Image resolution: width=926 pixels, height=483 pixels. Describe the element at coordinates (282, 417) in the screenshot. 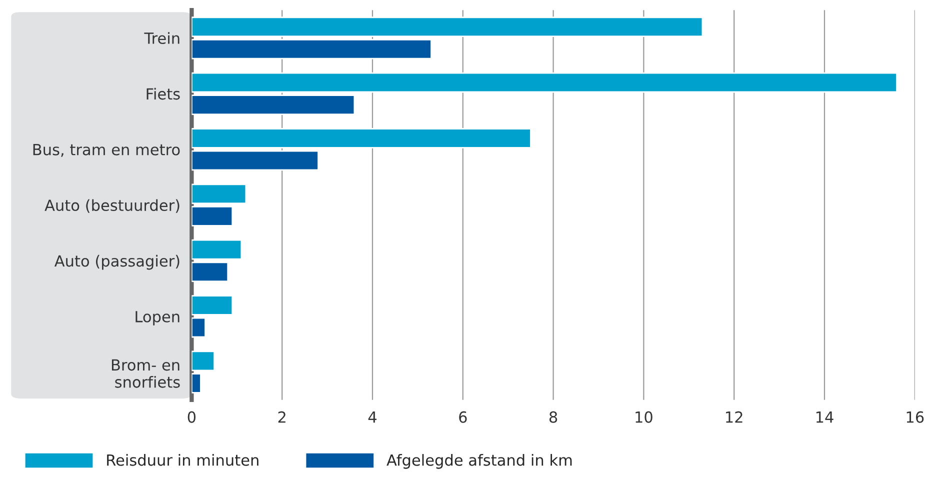

I see `x-tick-label: 2` at that location.